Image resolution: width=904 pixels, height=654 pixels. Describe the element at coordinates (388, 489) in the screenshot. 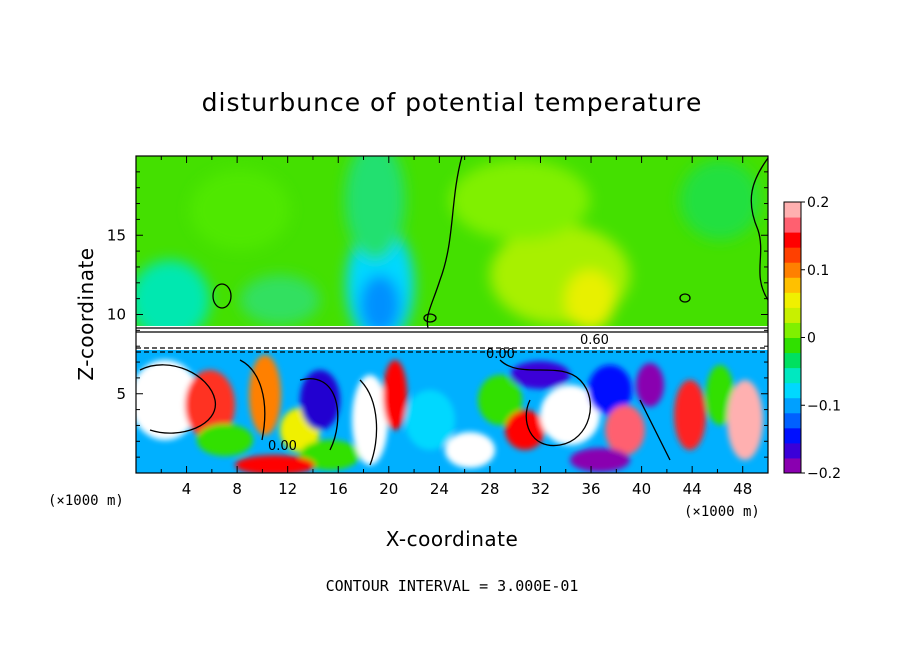

I see `x-tick-label: 20` at that location.